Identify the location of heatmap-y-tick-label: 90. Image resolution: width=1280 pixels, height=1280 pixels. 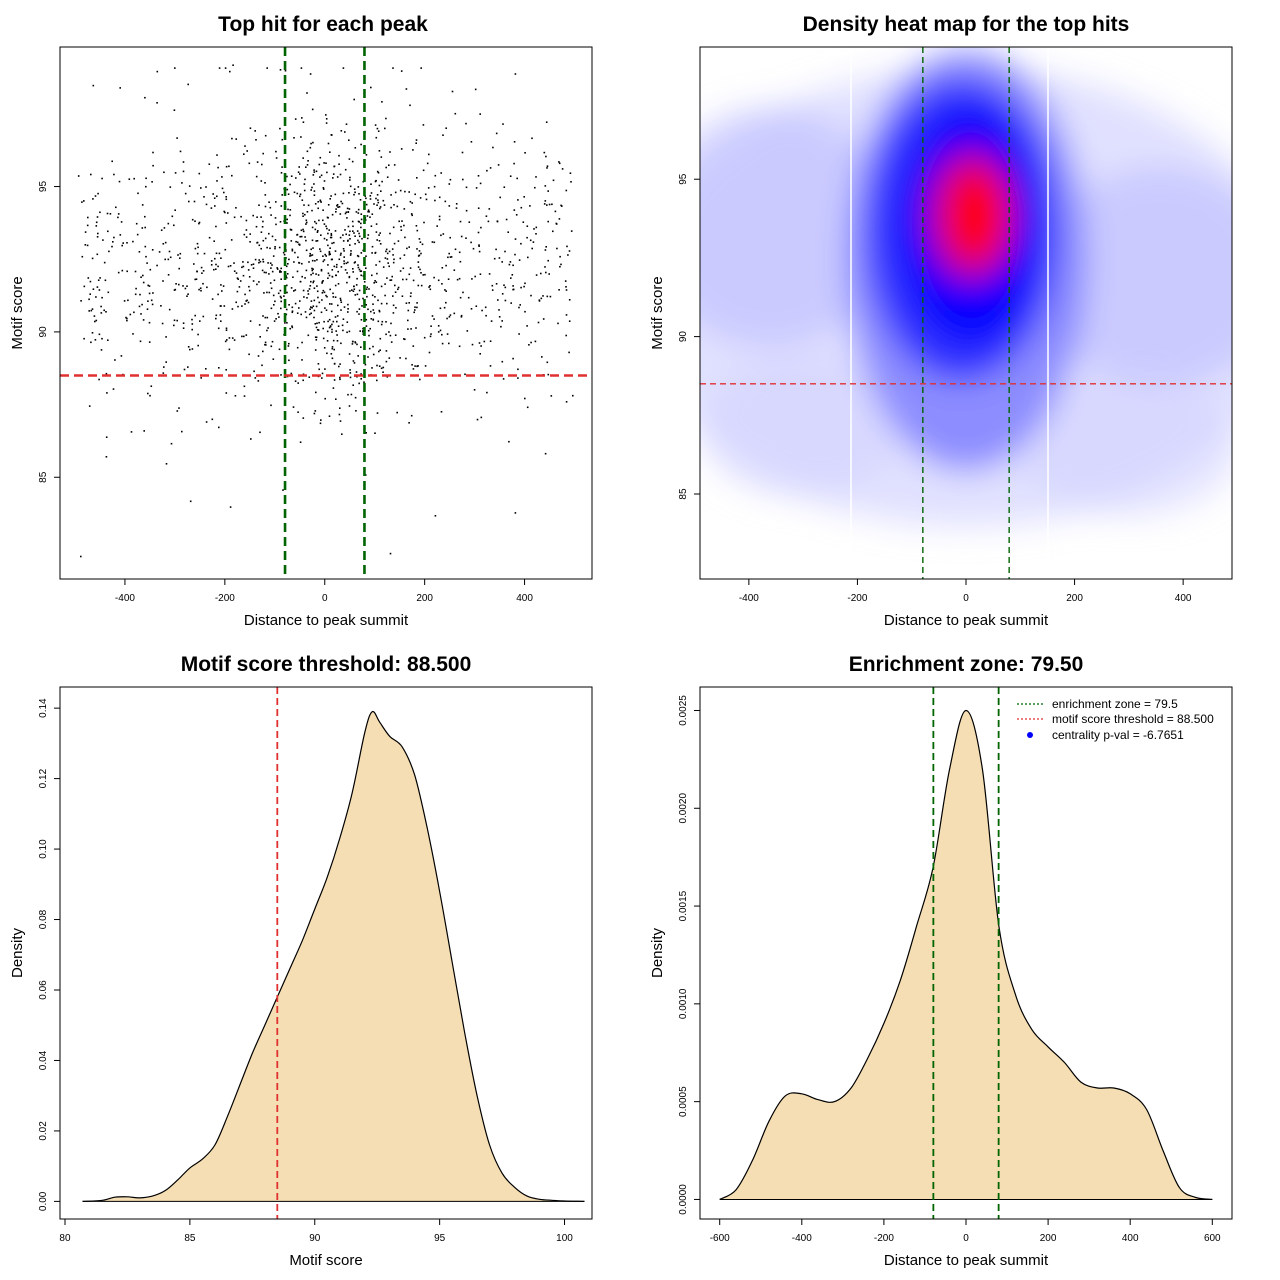
(683, 337).